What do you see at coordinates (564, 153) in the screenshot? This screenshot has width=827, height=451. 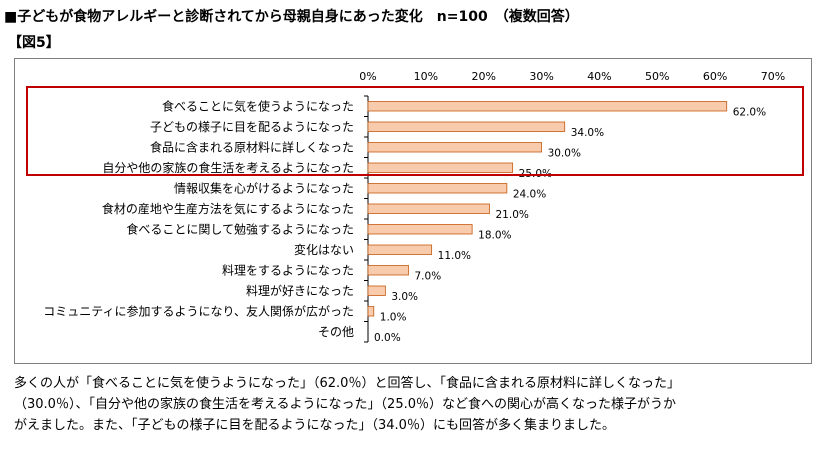 I see `value-label: 30.0%` at bounding box center [564, 153].